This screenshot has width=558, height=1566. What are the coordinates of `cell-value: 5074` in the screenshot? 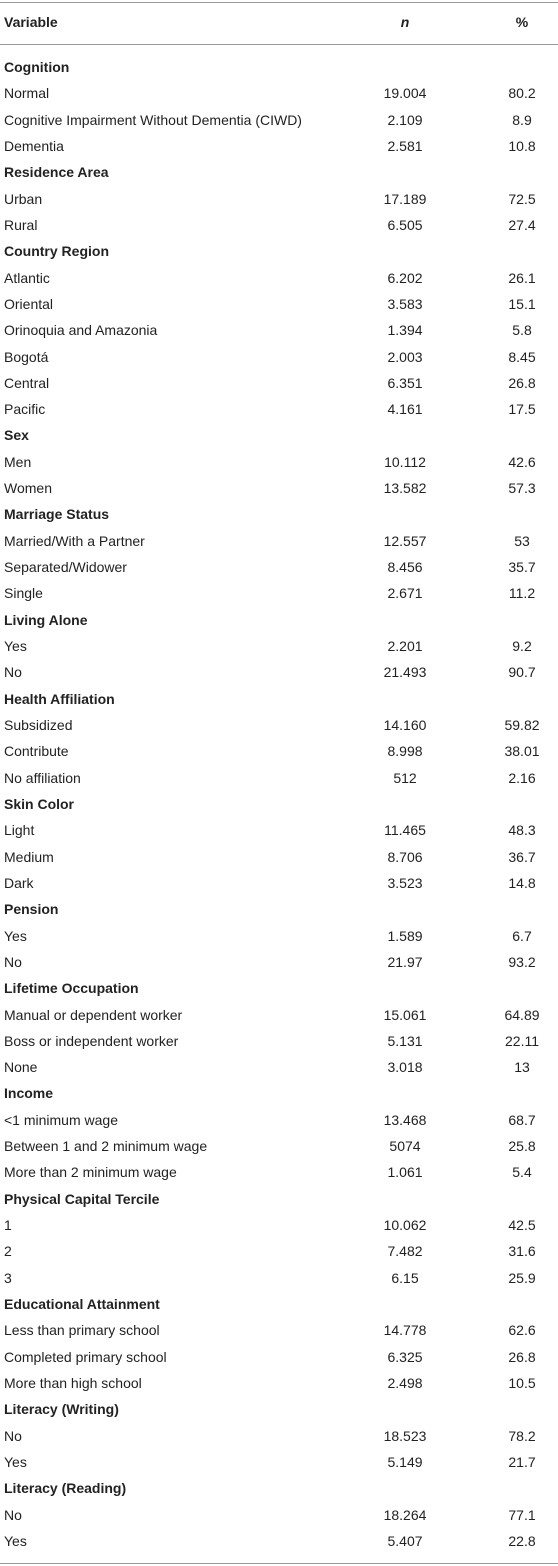 It's located at (405, 1146).